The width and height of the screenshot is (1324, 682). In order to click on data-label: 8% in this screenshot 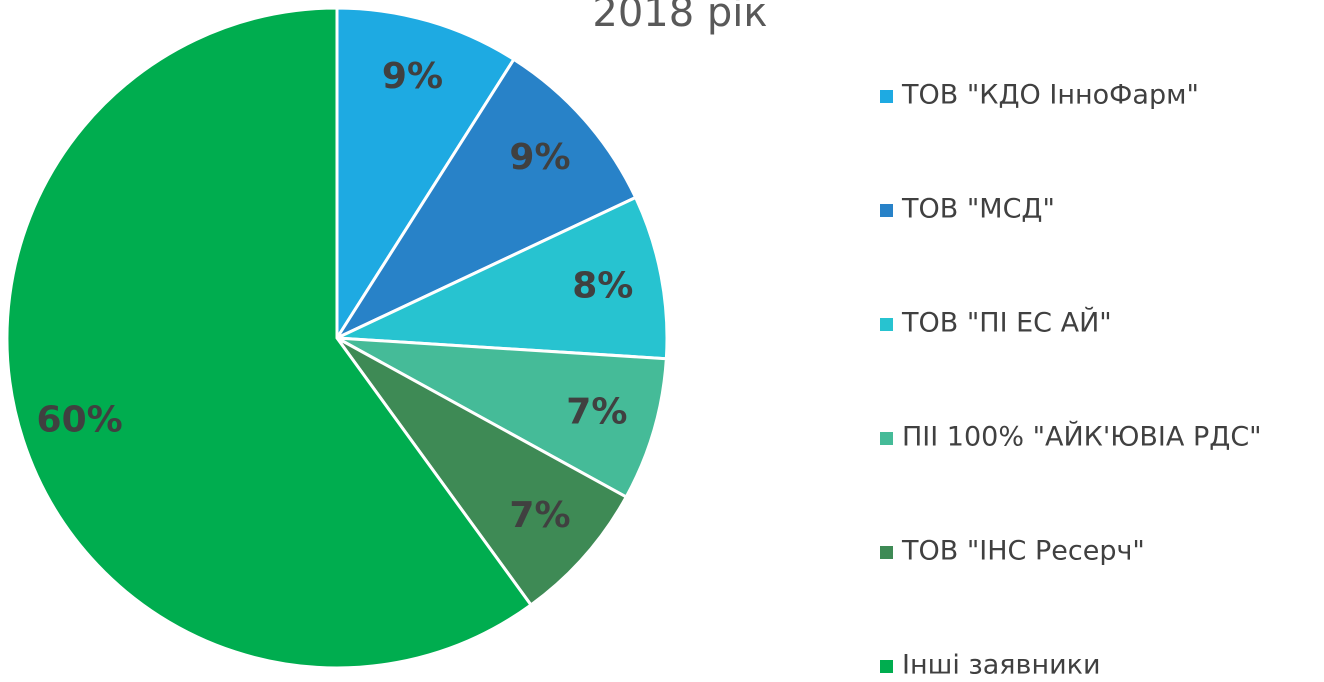, I will do `click(602, 285)`.